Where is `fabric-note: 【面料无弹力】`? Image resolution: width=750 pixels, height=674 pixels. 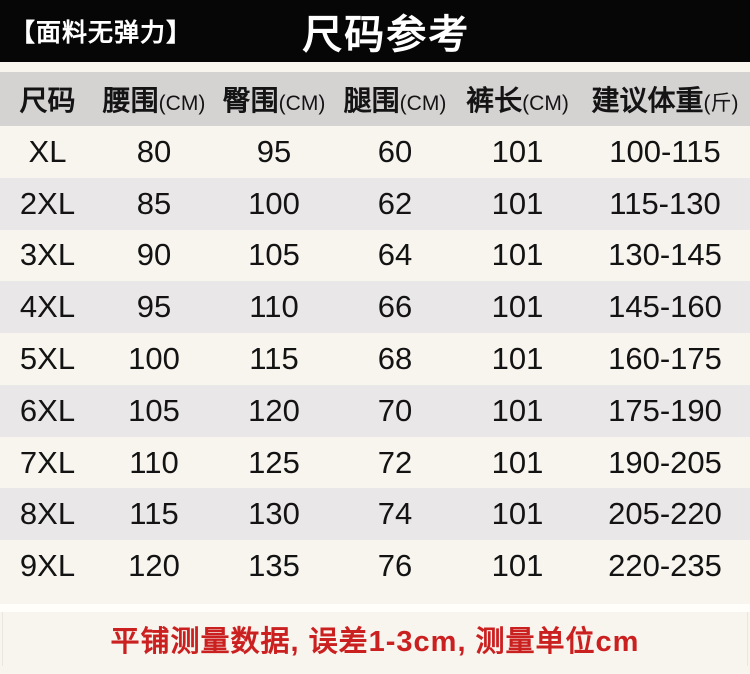
fabric-note: 【面料无弹力】 is located at coordinates (101, 33).